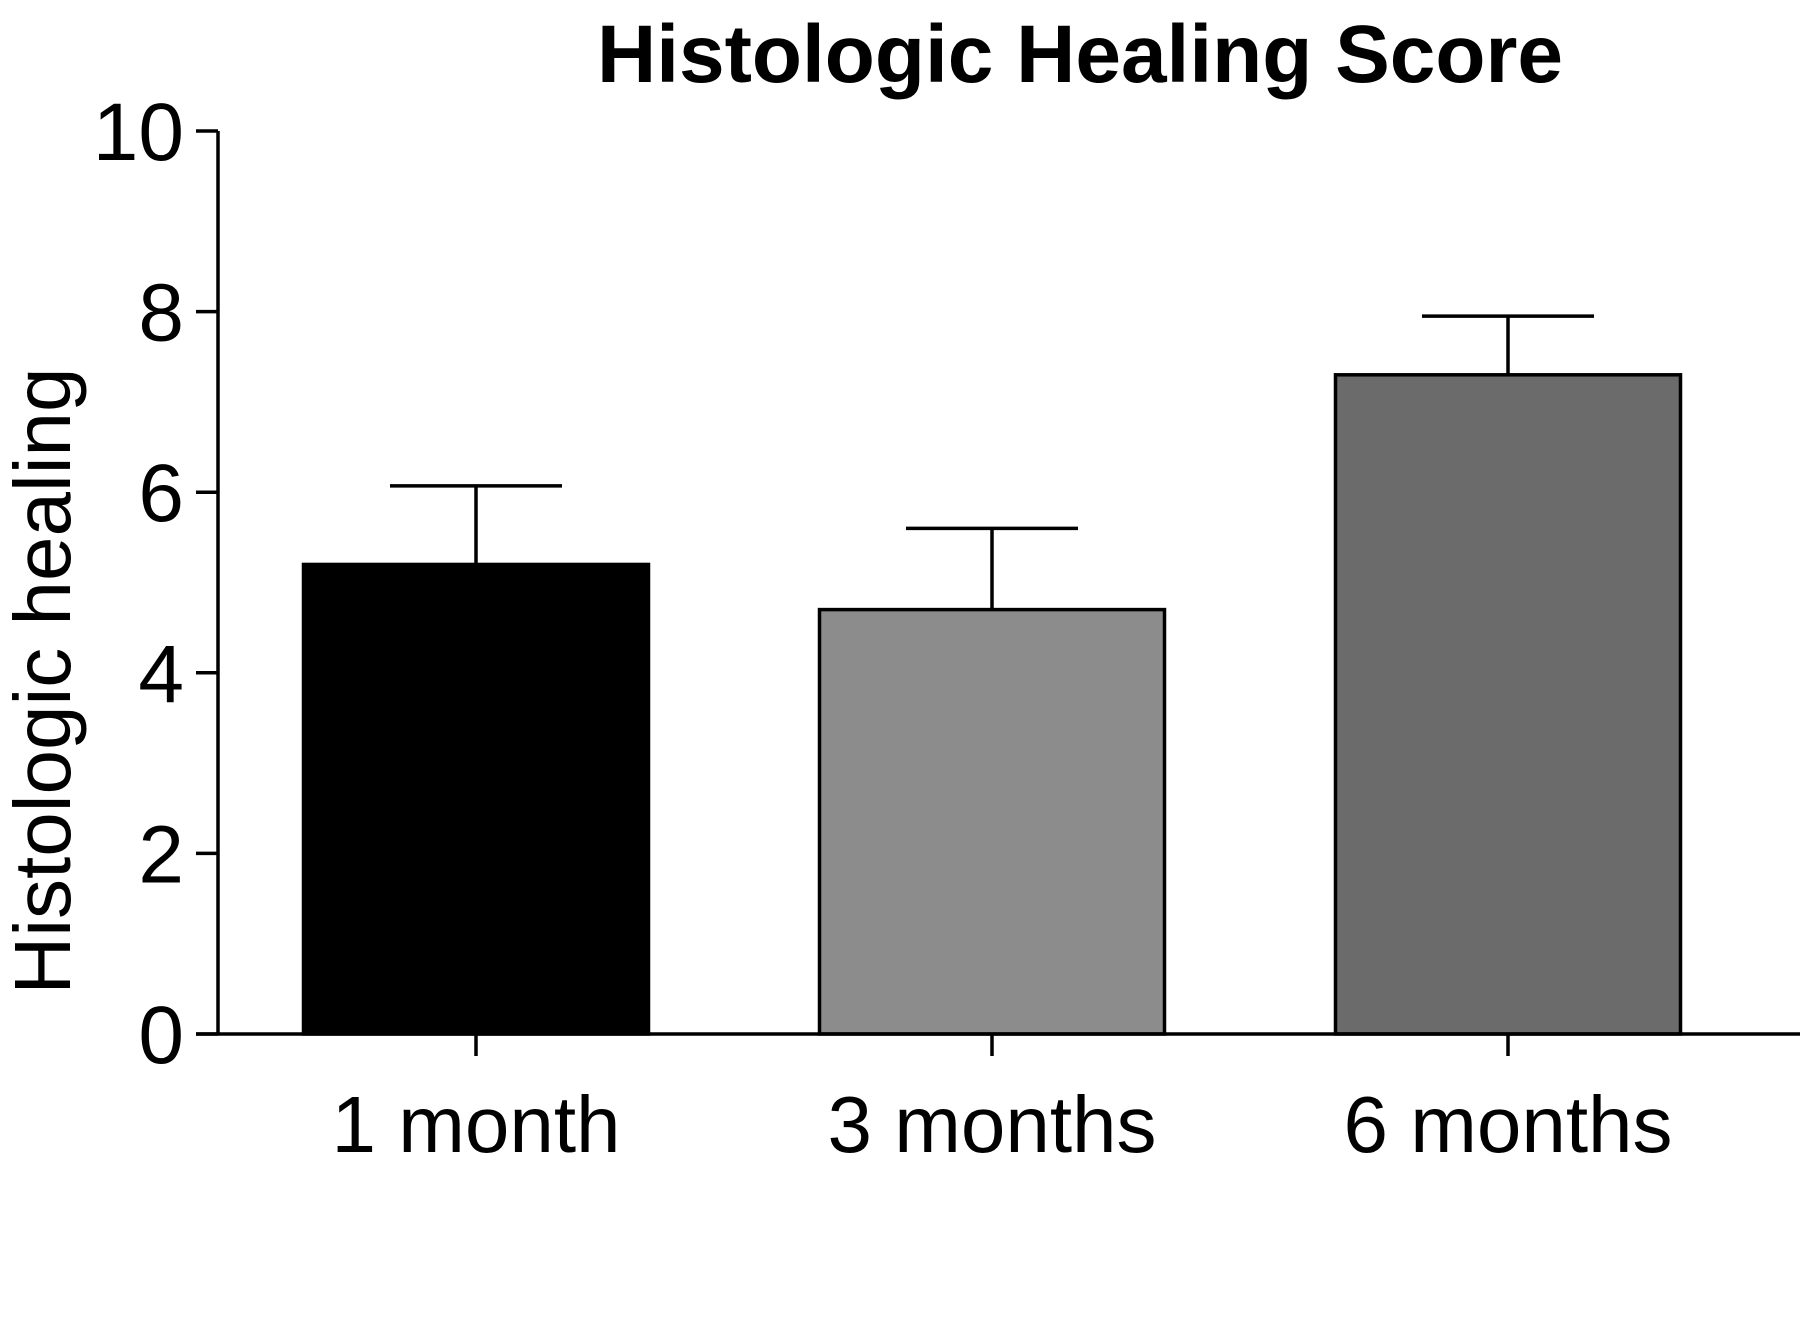  Describe the element at coordinates (1507, 1124) in the screenshot. I see `x-tick-label-3: 6 months` at that location.